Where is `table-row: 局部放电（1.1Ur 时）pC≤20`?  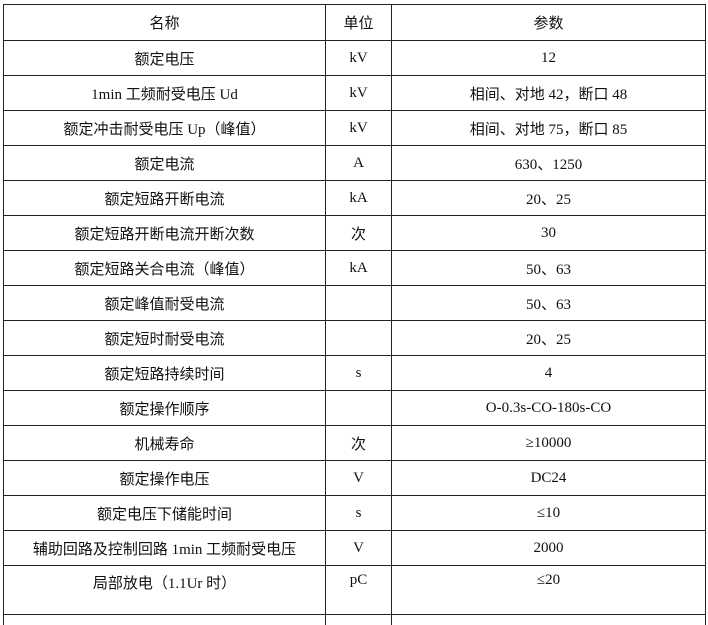 table-row: 局部放电（1.1Ur 时）pC≤20 is located at coordinates (355, 590).